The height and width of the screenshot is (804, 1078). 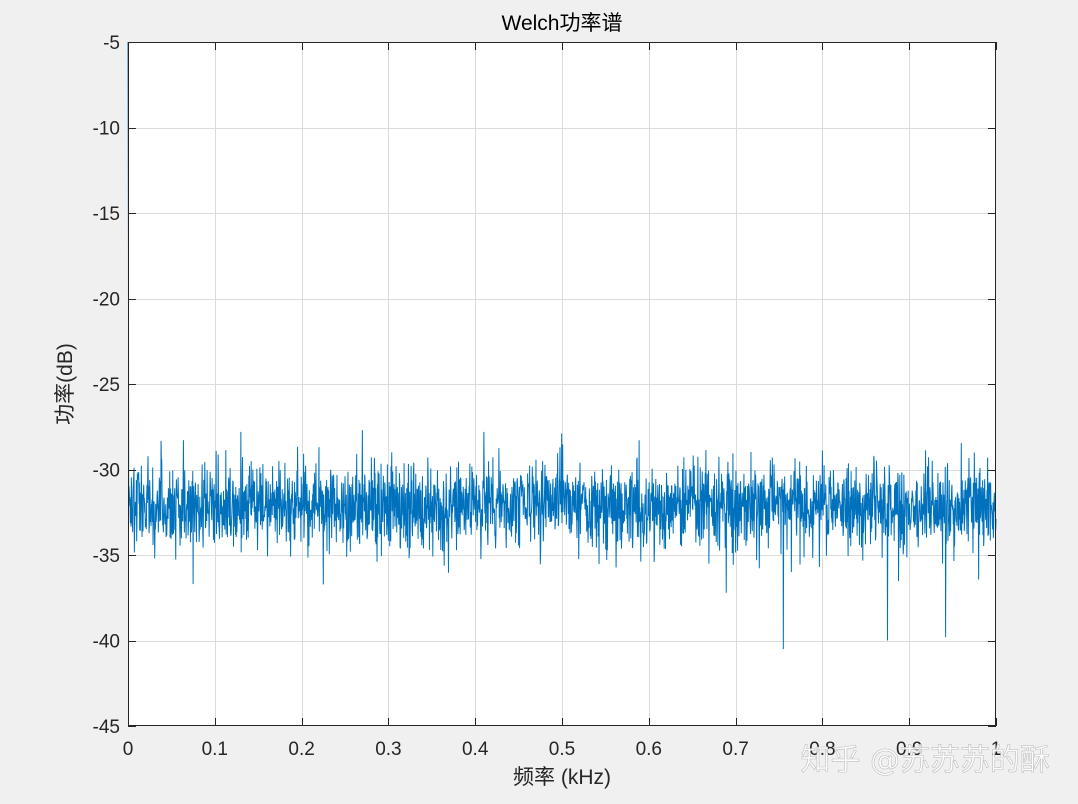 I want to click on y-tick-label: -25, so click(x=106, y=385).